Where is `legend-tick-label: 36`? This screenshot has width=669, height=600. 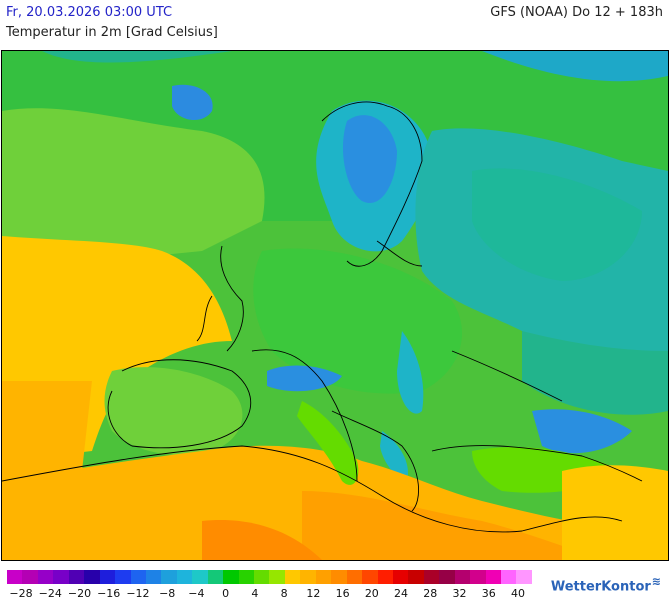
legend-tick-label: 36 is located at coordinates (488, 593).